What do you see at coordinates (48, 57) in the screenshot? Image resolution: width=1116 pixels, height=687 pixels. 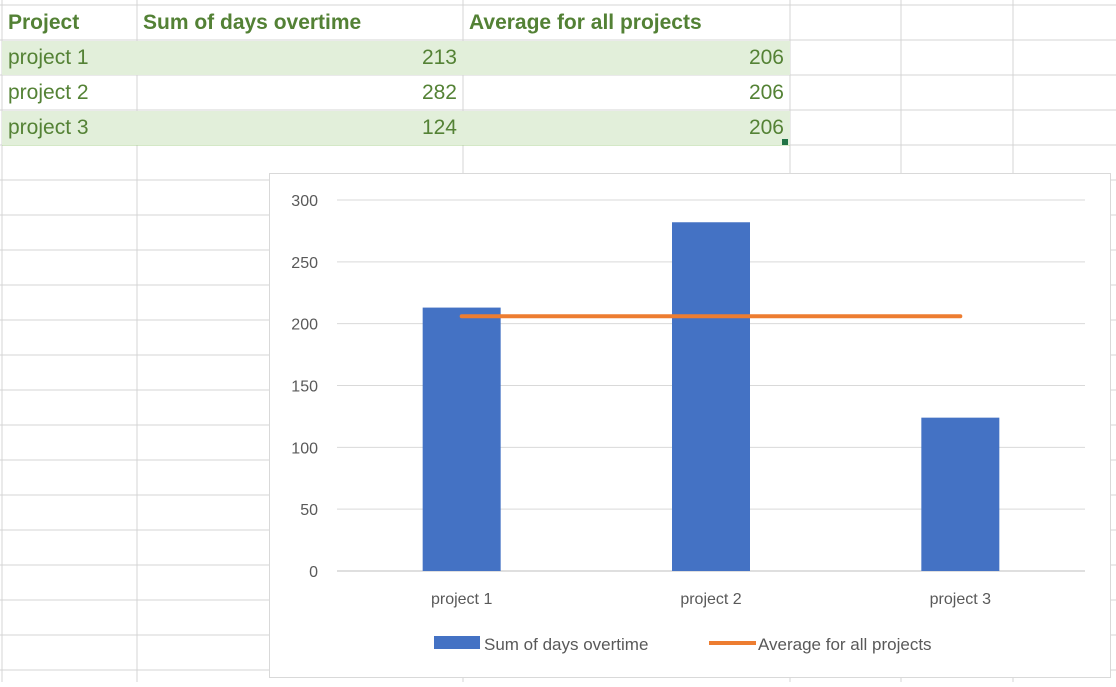 I see `cell-project-name: project 1` at bounding box center [48, 57].